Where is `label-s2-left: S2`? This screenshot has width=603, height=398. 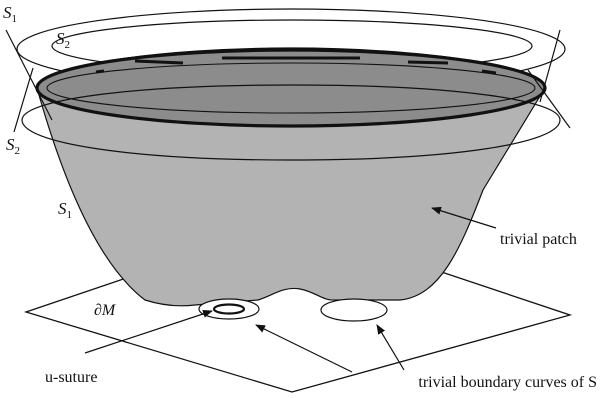
label-s2-left: S2 is located at coordinates (13, 146).